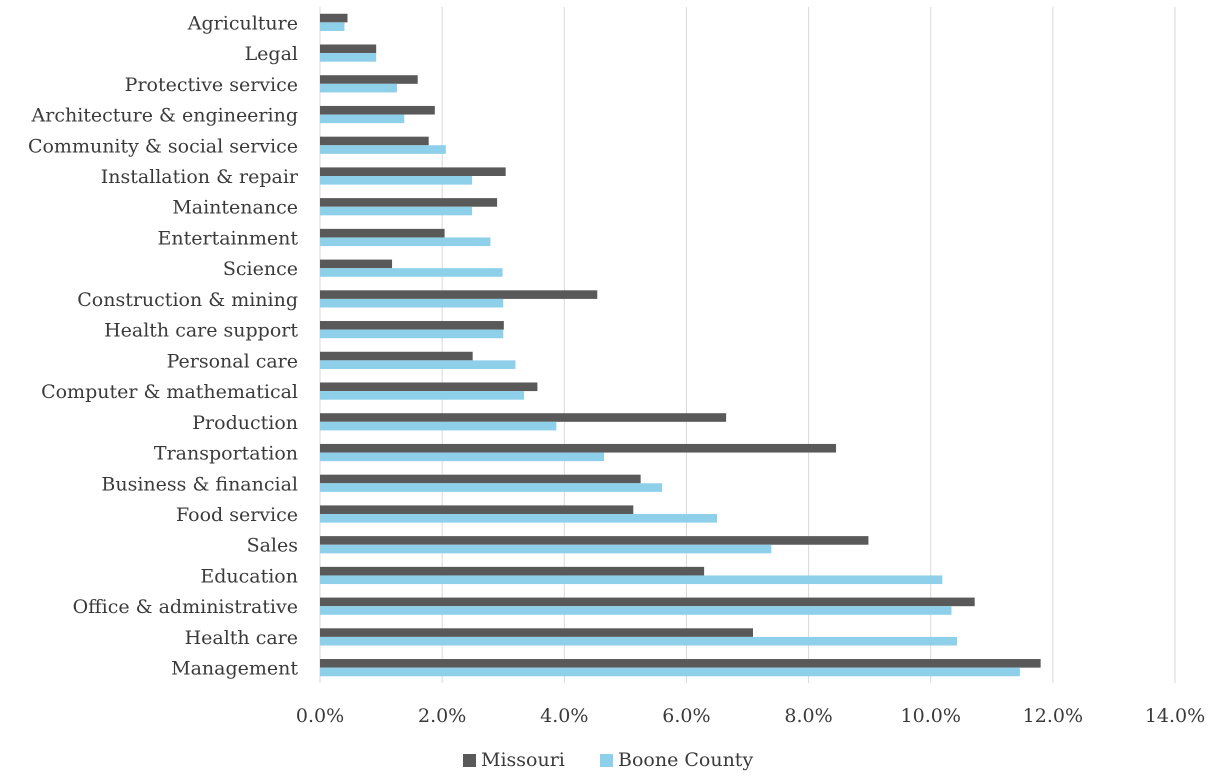 This screenshot has height=779, width=1215. Describe the element at coordinates (211, 85) in the screenshot. I see `category-label: Protective service` at that location.